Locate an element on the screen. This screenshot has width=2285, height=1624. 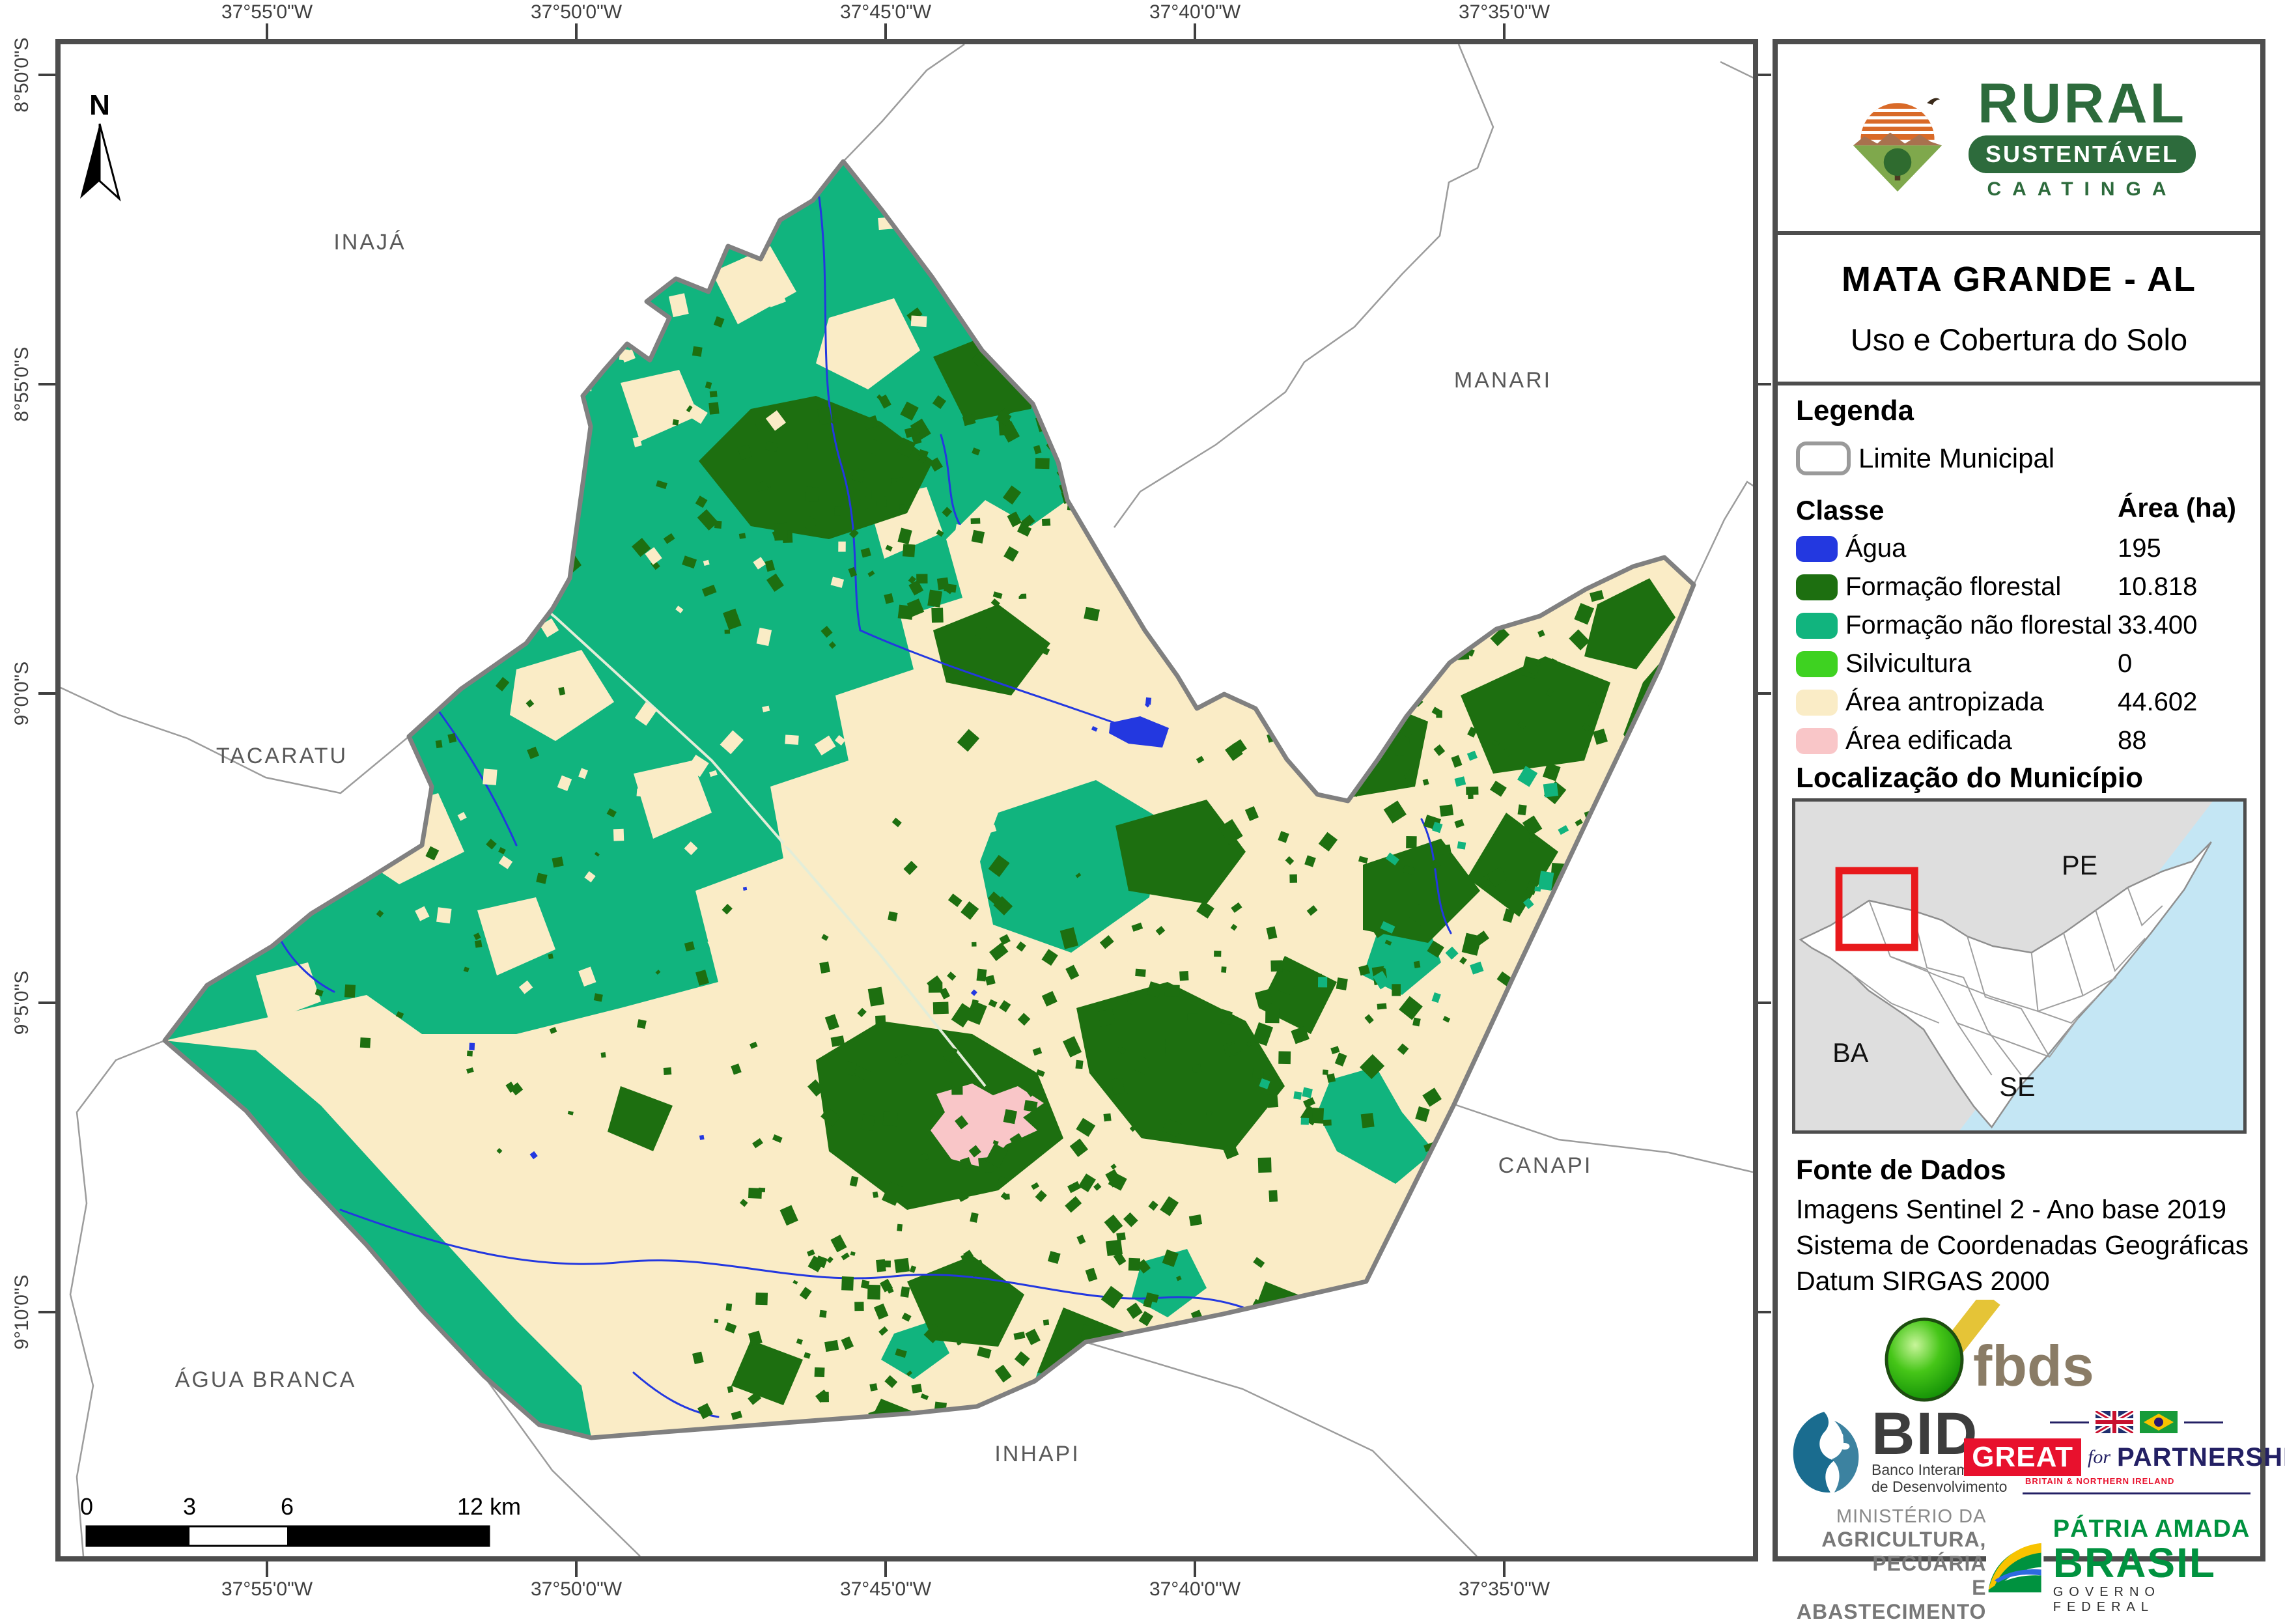
x-axis-label: 37°40'0"W is located at coordinates (1195, 1589).